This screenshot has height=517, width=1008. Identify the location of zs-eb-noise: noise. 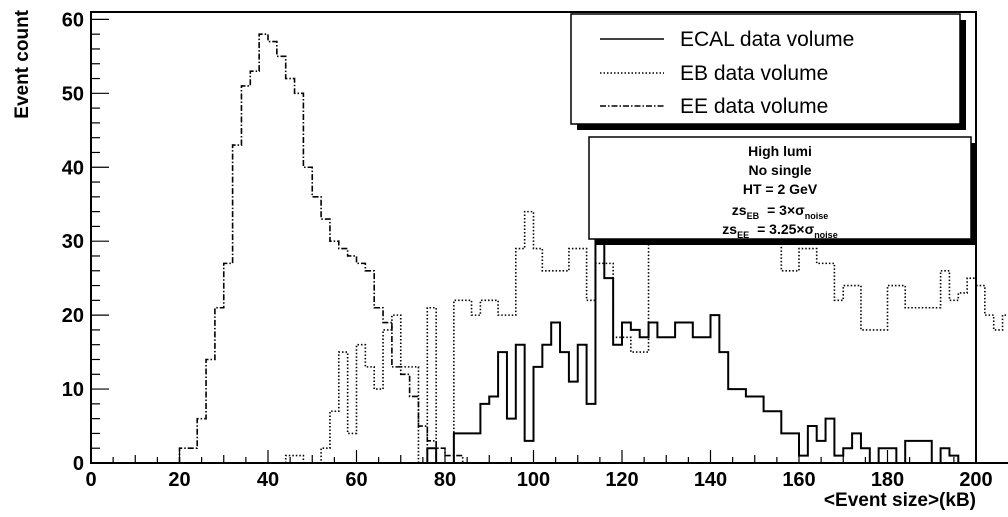
(817, 216).